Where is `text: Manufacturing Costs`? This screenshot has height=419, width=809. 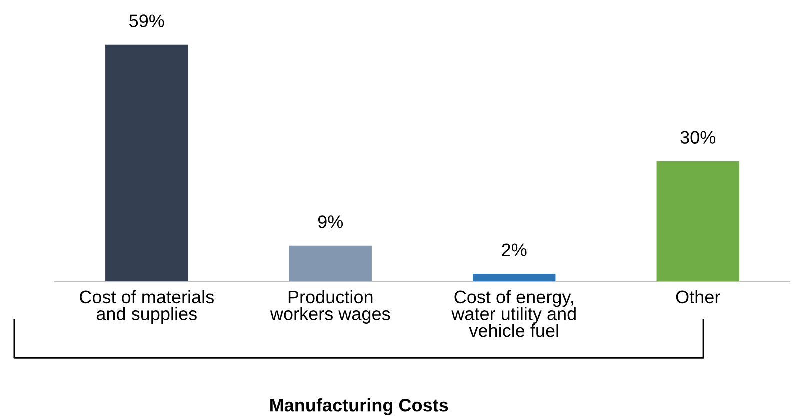 text: Manufacturing Costs is located at coordinates (359, 407).